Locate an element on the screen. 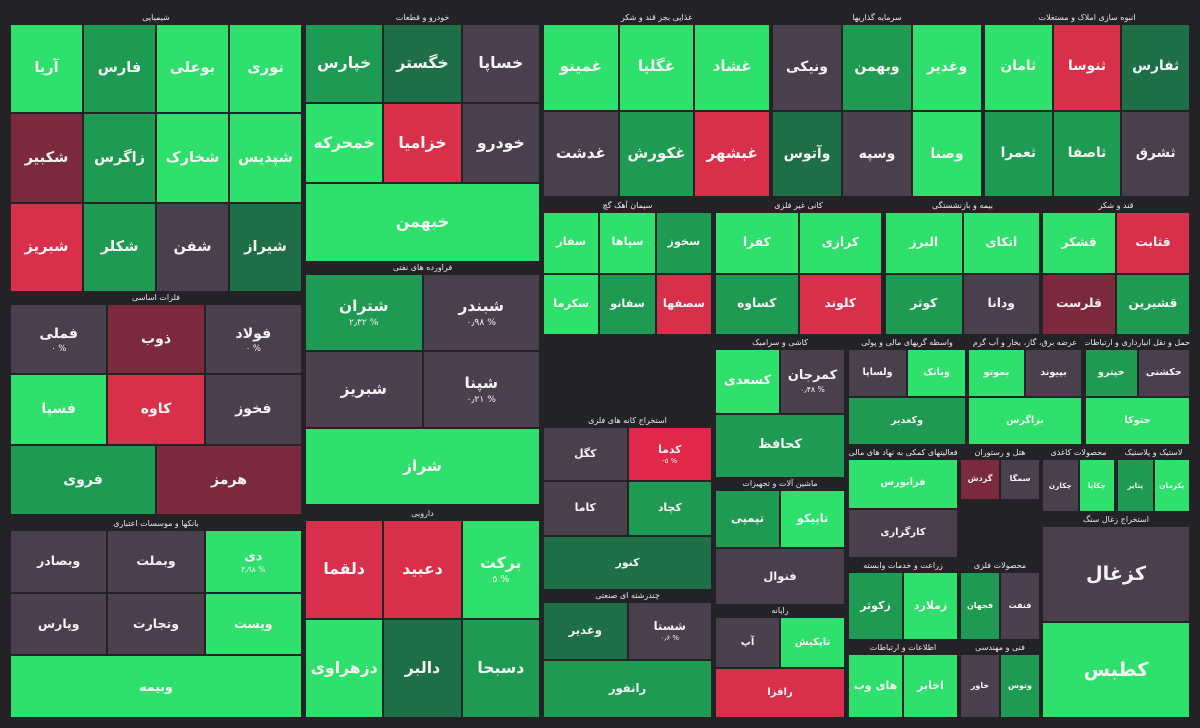  sector-title-text: شیمیایی is located at coordinates (156, 17).